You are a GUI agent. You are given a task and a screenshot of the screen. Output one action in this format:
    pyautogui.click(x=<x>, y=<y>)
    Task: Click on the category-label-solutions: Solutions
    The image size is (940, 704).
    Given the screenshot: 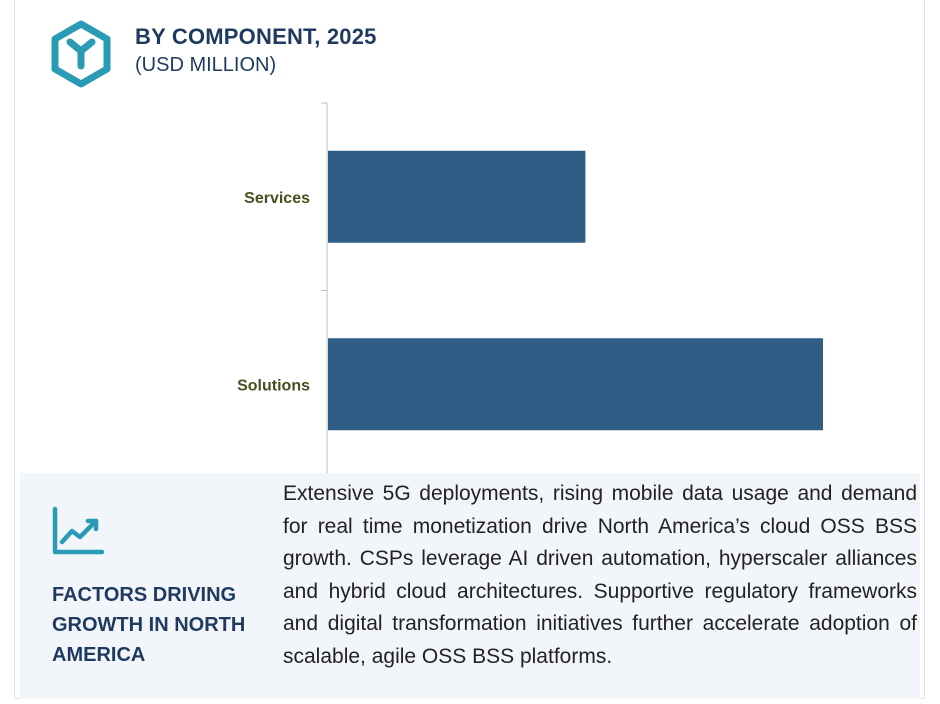 What is the action you would take?
    pyautogui.click(x=273, y=385)
    